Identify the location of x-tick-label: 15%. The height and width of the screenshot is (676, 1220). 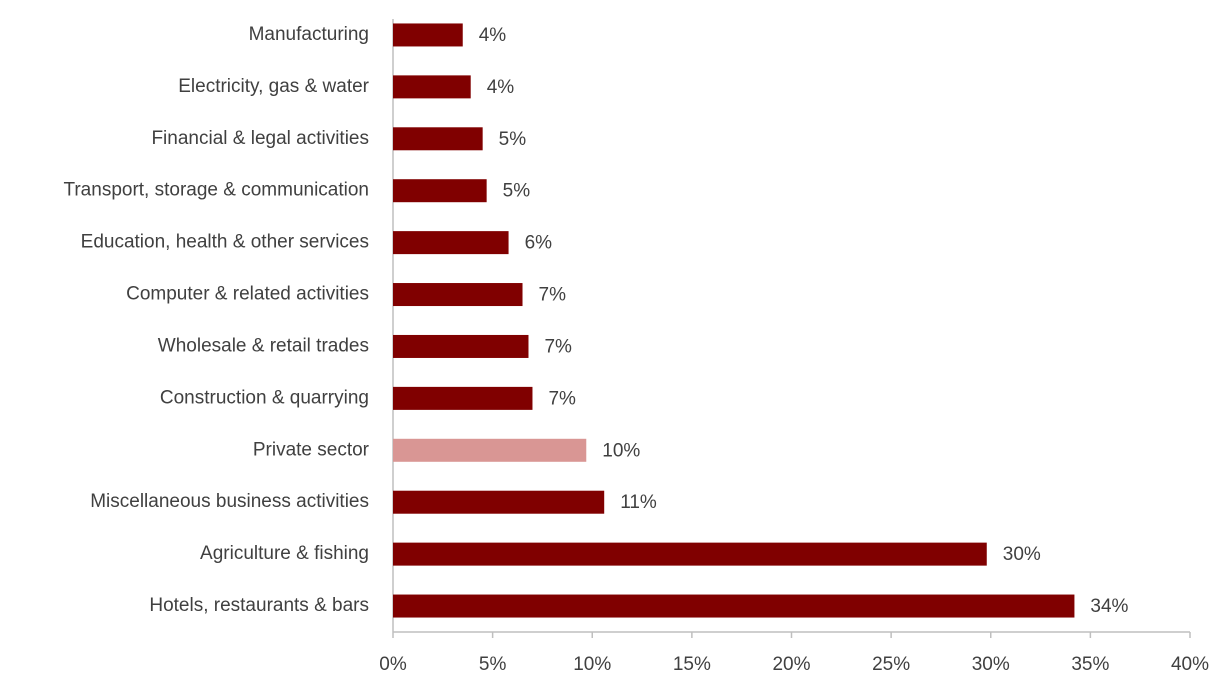
(692, 664).